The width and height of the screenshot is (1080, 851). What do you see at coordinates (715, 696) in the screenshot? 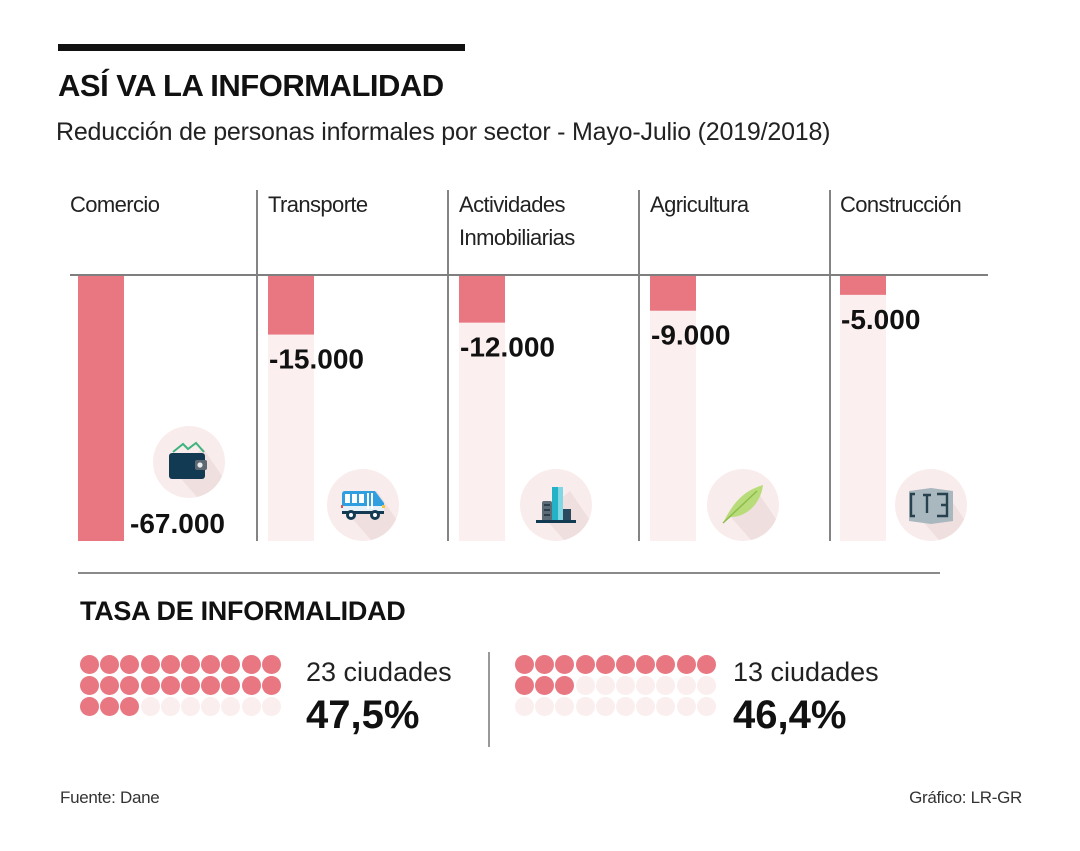
I see `rate-block-13-cities: 13 ciudades 46,4%` at bounding box center [715, 696].